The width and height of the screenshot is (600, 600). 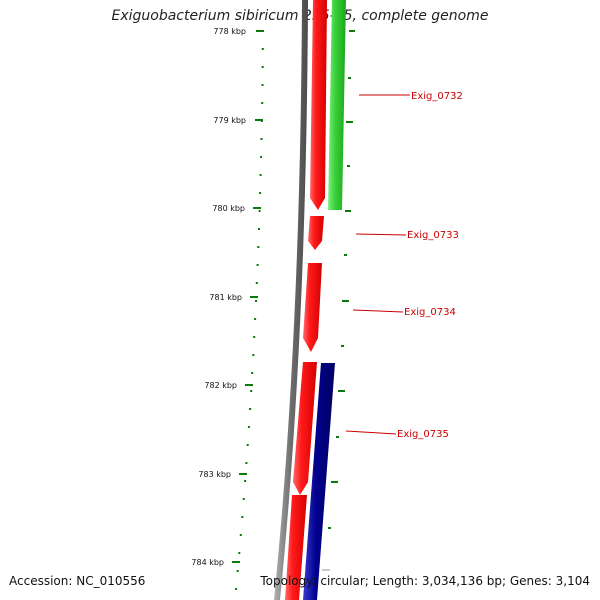 What do you see at coordinates (214, 474) in the screenshot?
I see `scale-label-783: 783 kbp` at bounding box center [214, 474].